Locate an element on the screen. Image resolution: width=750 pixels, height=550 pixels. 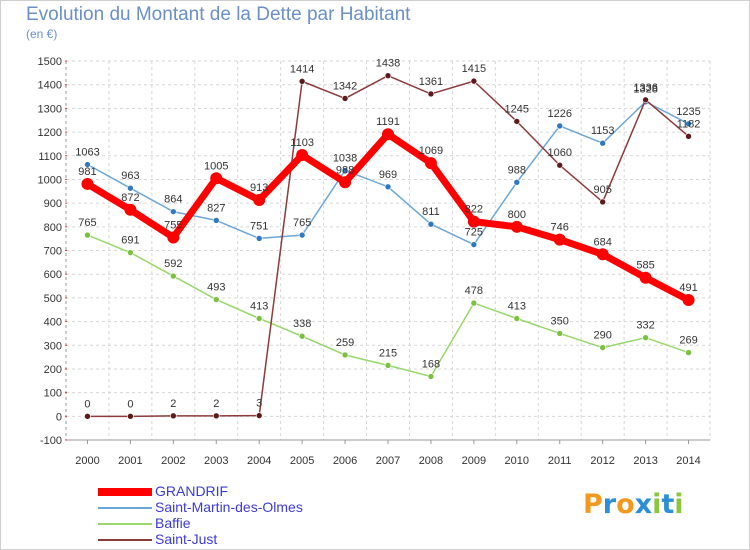
x-tick-label: 2007 is located at coordinates (388, 461).